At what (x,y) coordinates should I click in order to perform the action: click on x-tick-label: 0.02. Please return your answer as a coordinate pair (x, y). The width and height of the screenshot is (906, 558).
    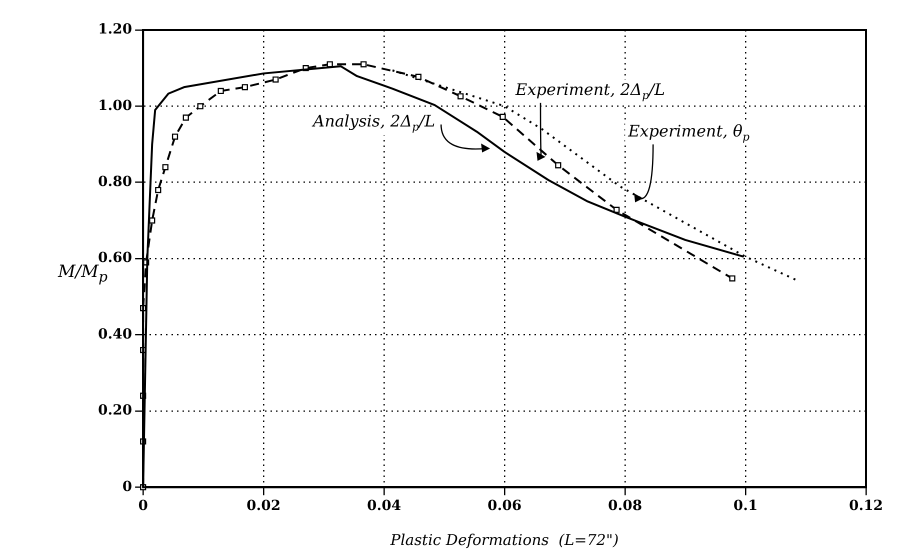
    Looking at the image, I should click on (263, 506).